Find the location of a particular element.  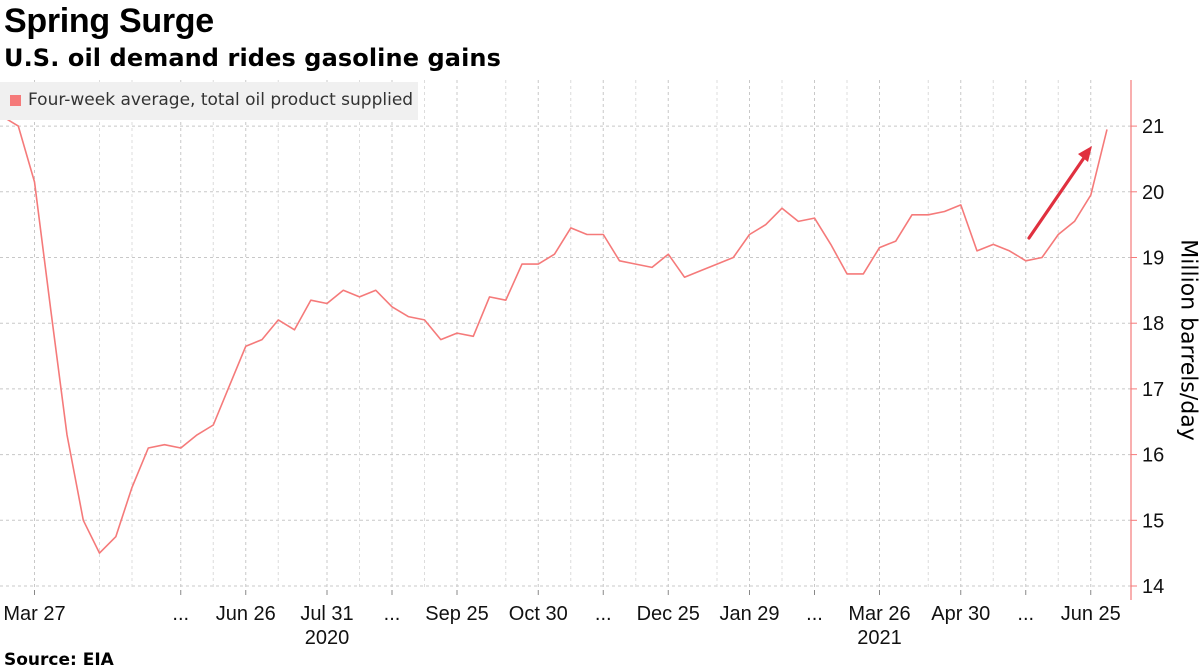

y-tick-label: 16 is located at coordinates (1153, 456).